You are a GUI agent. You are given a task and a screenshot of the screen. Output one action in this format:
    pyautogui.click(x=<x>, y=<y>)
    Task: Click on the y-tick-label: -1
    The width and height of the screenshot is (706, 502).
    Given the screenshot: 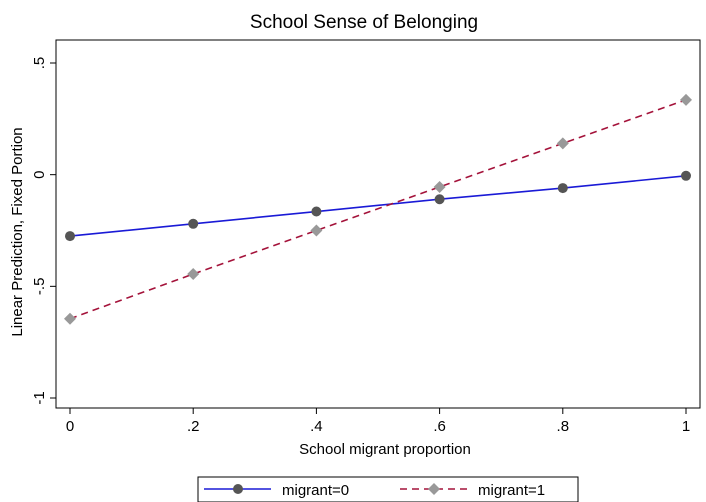 What is the action you would take?
    pyautogui.click(x=39, y=397)
    